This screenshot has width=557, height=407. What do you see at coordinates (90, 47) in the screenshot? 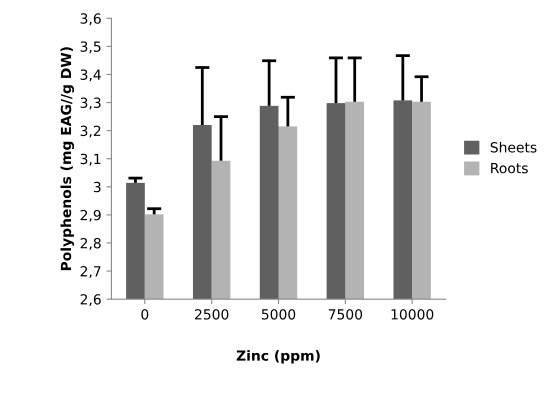
I see `y-tick-label: 3,5` at bounding box center [90, 47].